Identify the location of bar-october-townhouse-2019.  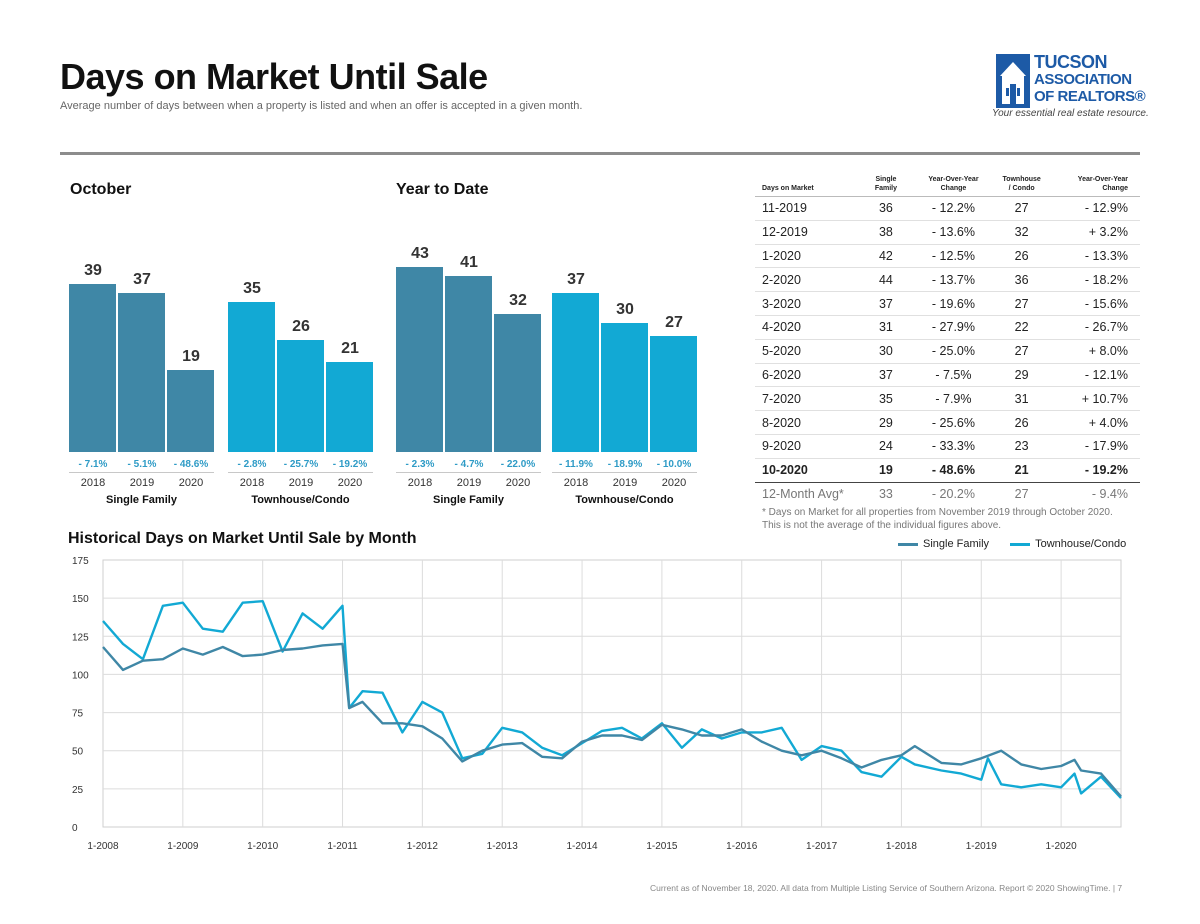
(300, 396).